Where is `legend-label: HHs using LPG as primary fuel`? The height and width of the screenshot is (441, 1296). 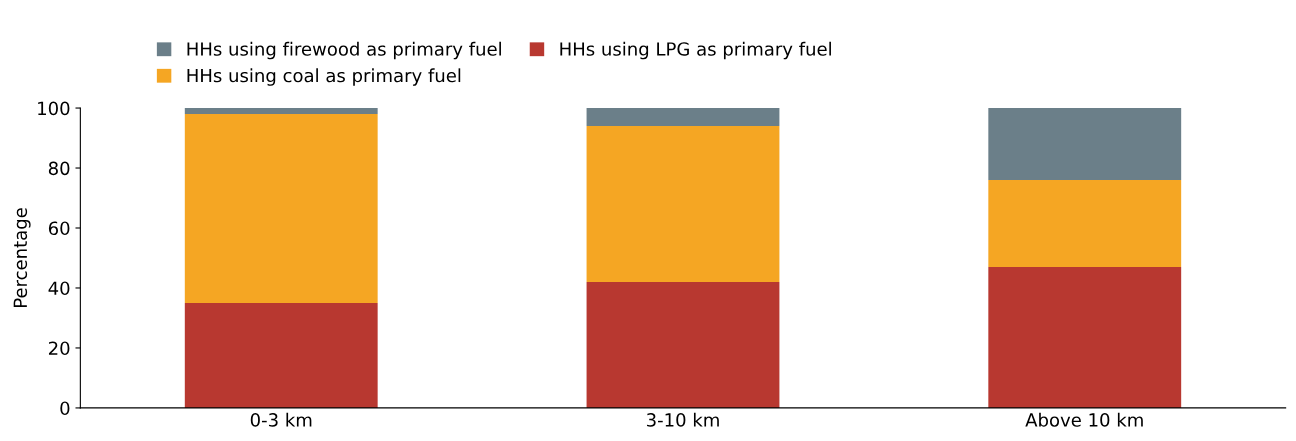
legend-label: HHs using LPG as primary fuel is located at coordinates (695, 50).